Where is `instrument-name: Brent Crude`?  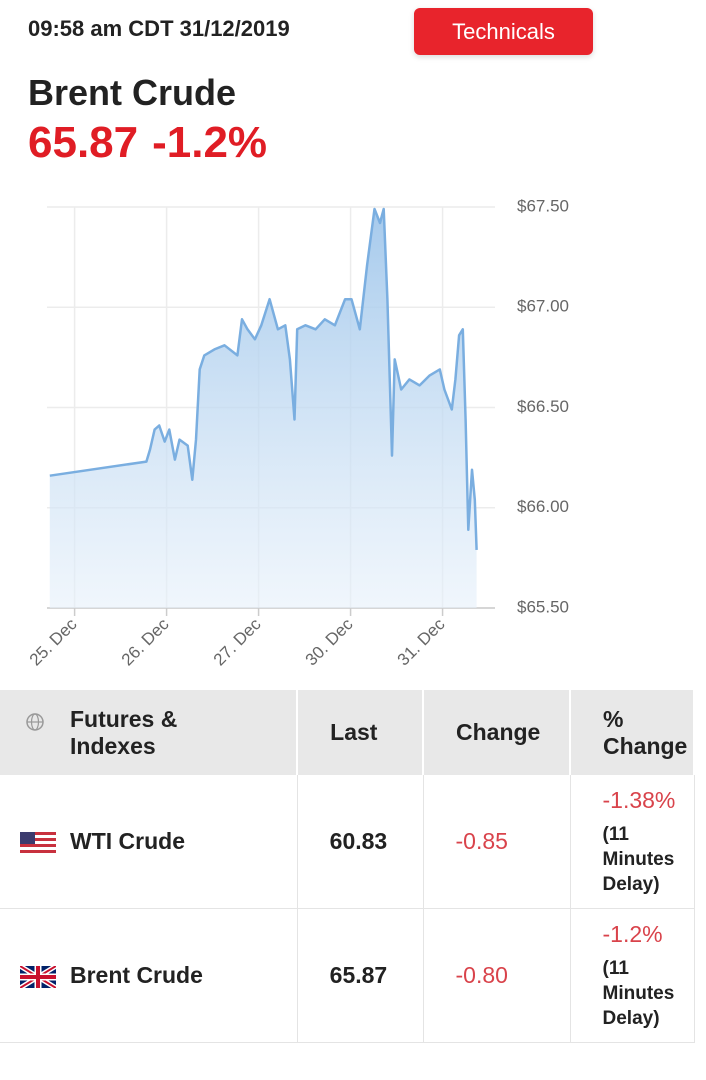
instrument-name: Brent Crude is located at coordinates (132, 92).